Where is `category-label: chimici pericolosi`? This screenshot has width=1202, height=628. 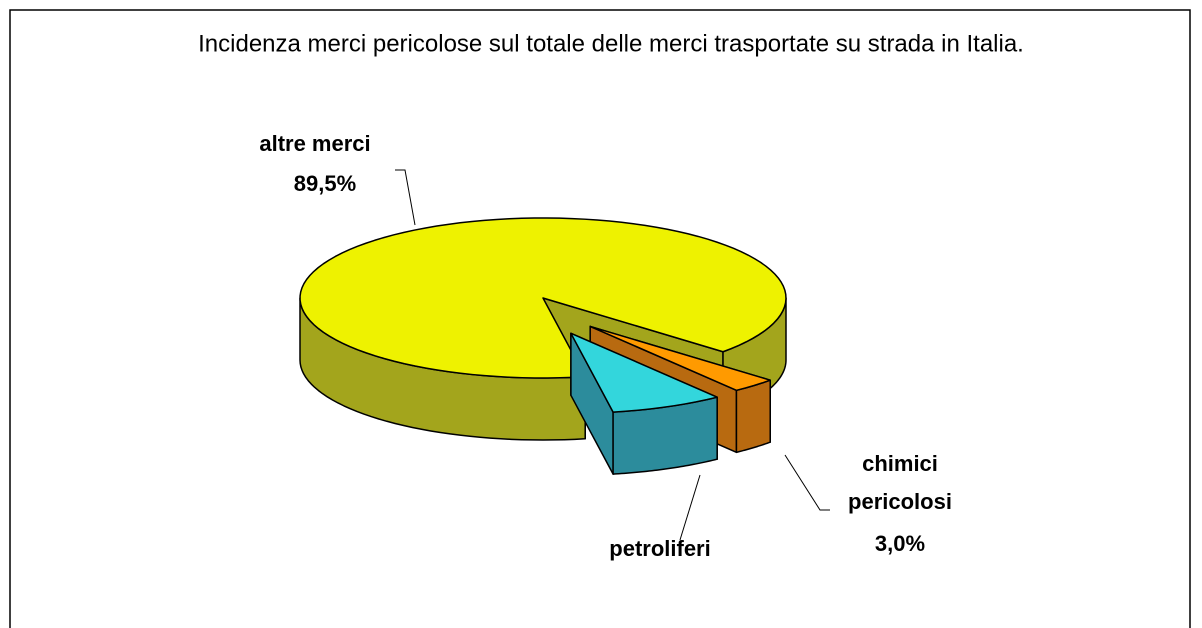 category-label: chimici pericolosi is located at coordinates (900, 482).